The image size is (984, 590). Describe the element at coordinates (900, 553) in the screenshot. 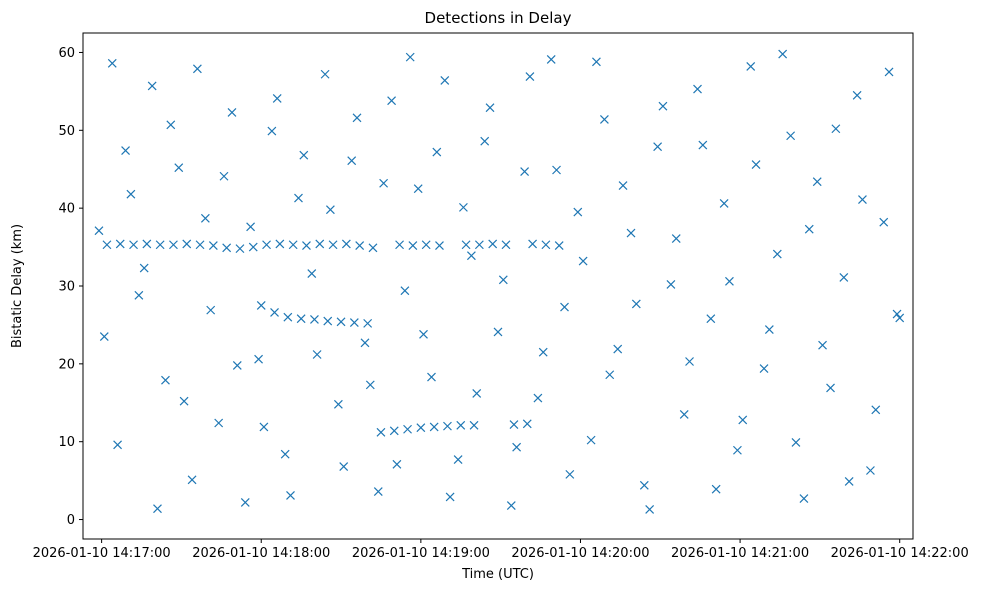

I see `x-tick-label: 2026-01-10 14:22:00` at that location.